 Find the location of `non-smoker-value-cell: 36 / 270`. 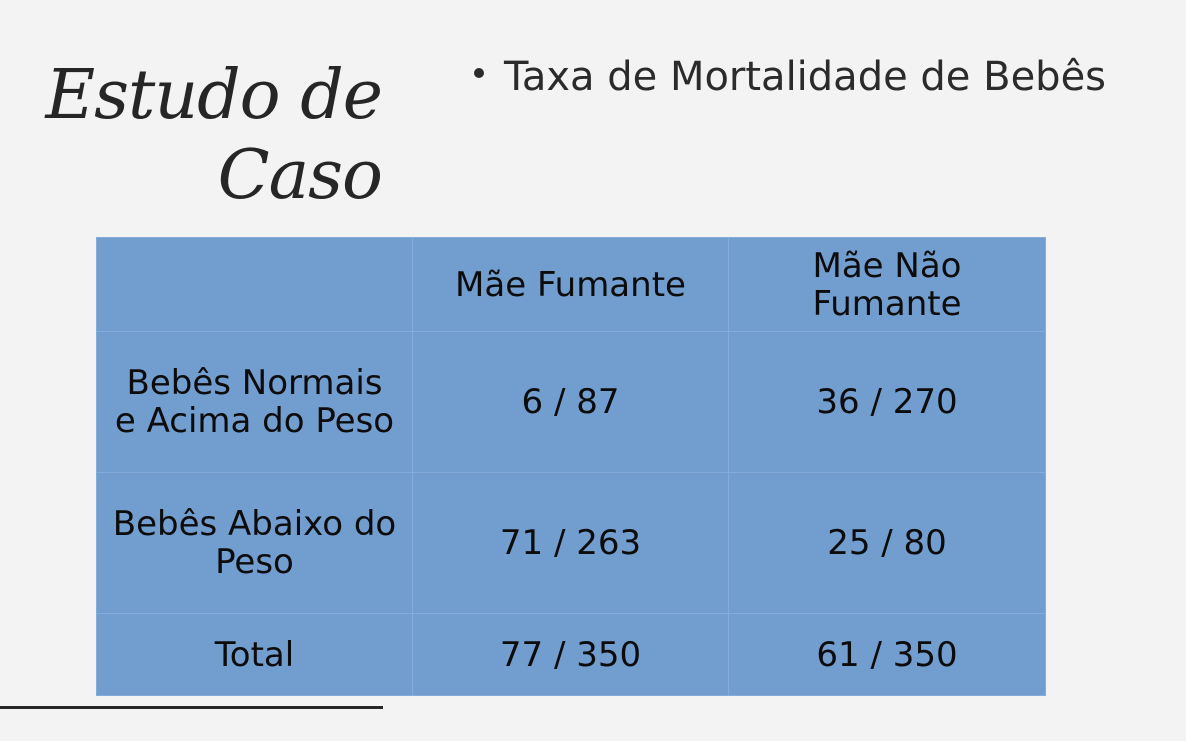

non-smoker-value-cell: 36 / 270 is located at coordinates (887, 402).